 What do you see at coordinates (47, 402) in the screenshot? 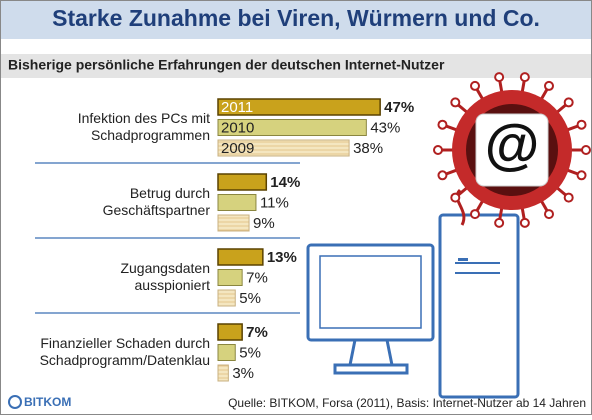
I see `logo: BITKOM` at bounding box center [47, 402].